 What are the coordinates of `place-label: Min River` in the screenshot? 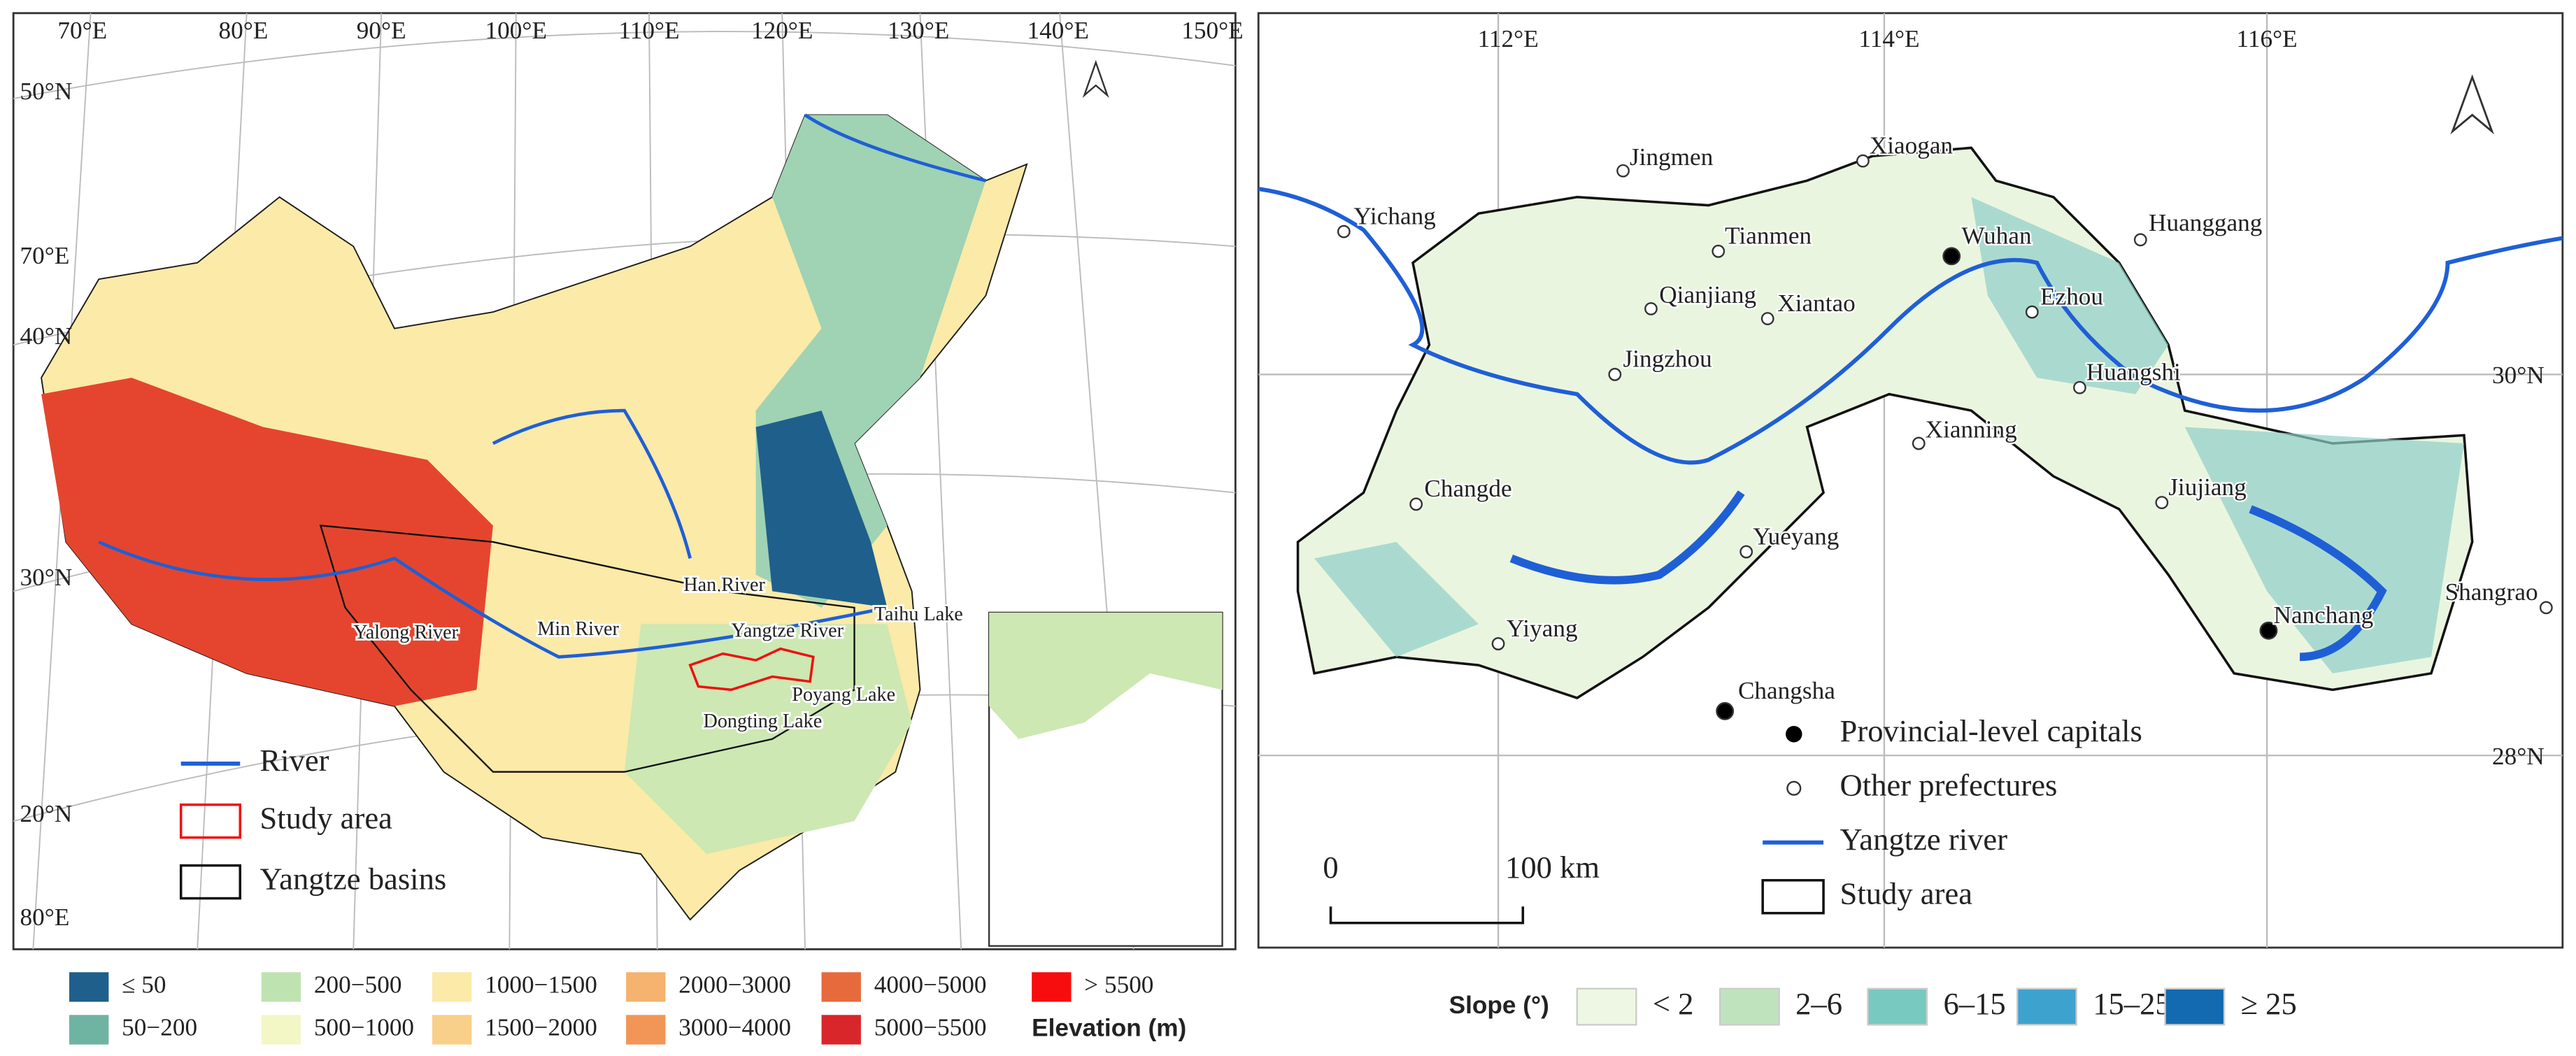 It's located at (578, 629).